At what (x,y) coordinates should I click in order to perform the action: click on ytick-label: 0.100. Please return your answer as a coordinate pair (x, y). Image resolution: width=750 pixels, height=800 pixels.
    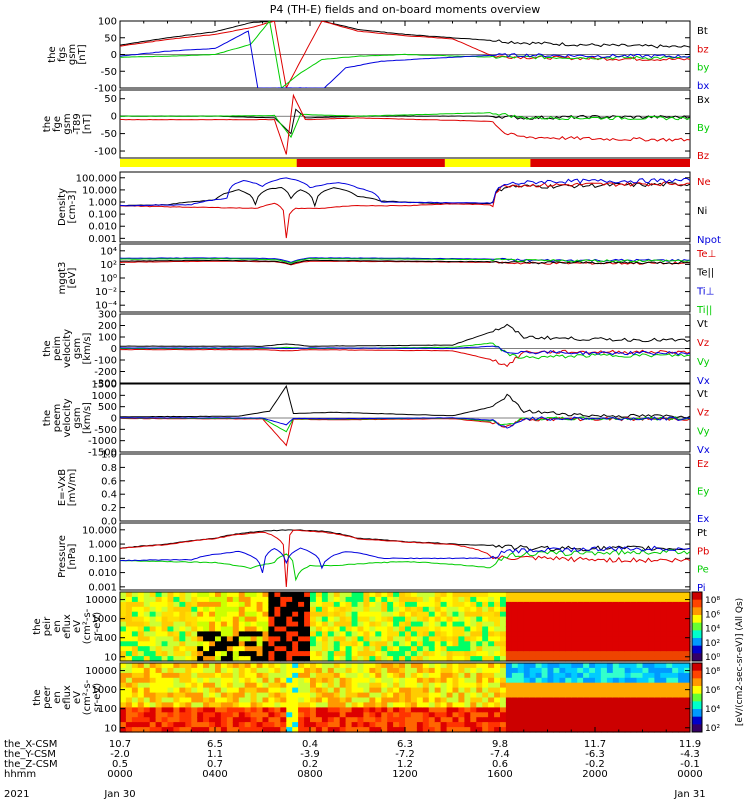
    Looking at the image, I should click on (102, 215).